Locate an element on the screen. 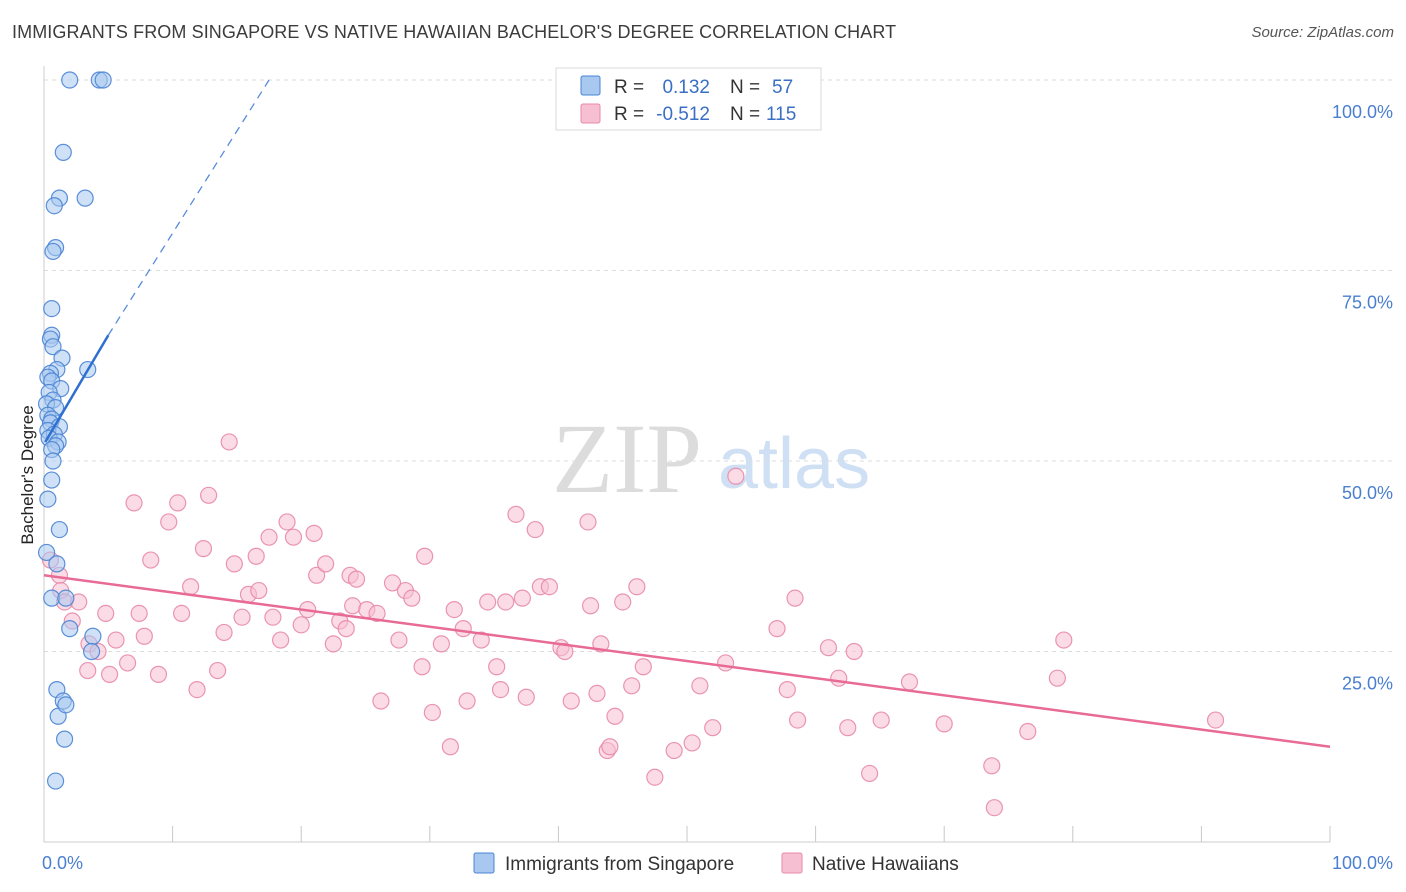 This screenshot has height=892, width=1406. correlation-legend-box: R = 0.132 N = 57 R = -0.512 N = 115 is located at coordinates (688, 99).